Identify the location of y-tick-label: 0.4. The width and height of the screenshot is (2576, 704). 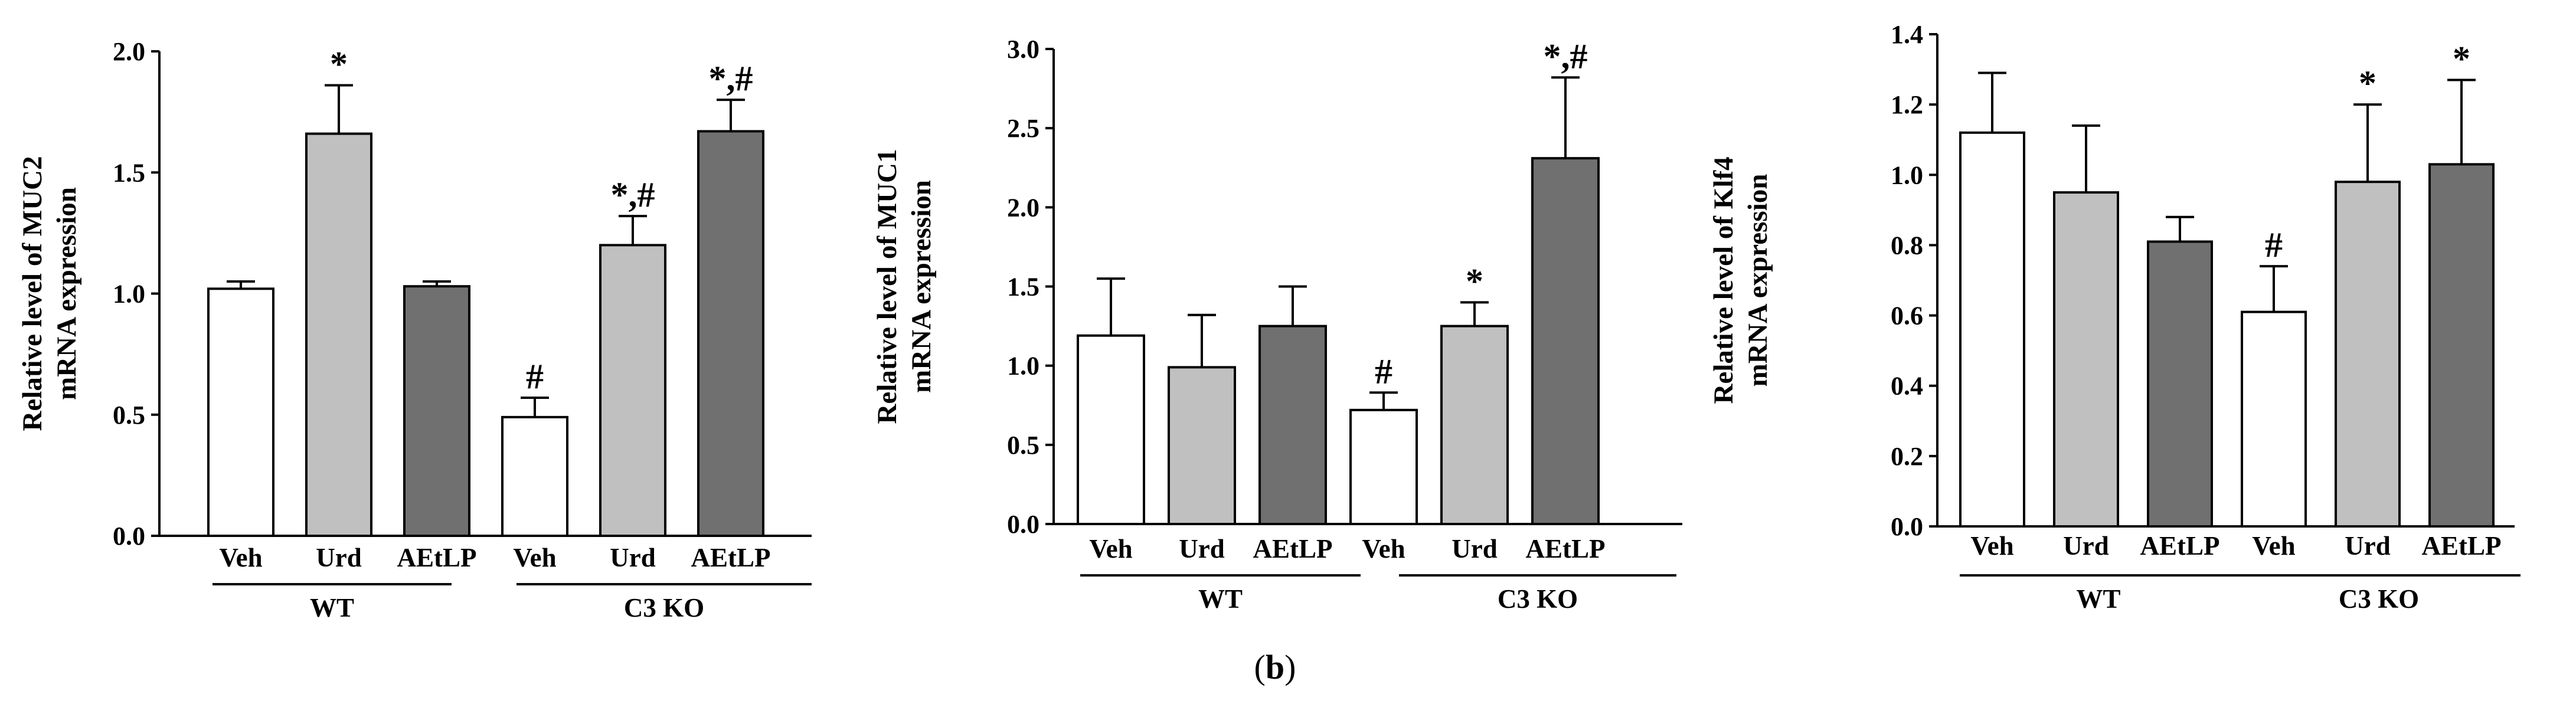
(1907, 386).